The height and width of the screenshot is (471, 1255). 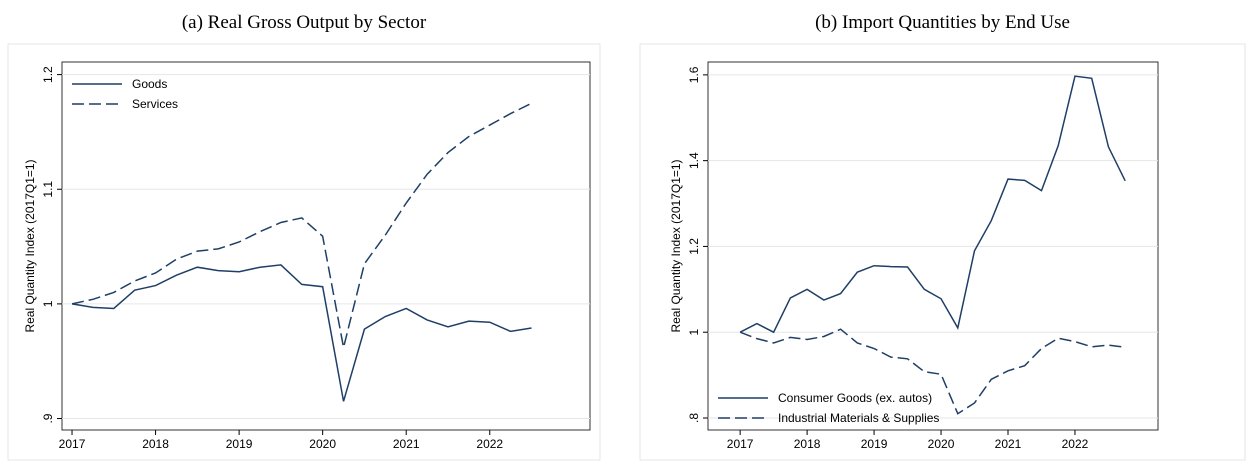 What do you see at coordinates (855, 398) in the screenshot?
I see `legend-label: Consumer Goods (ex. autos)` at bounding box center [855, 398].